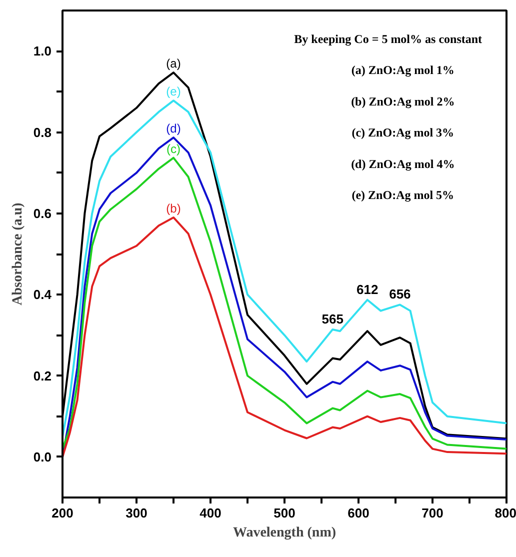 The width and height of the screenshot is (516, 557). I want to click on x-tick-label: 800, so click(505, 513).